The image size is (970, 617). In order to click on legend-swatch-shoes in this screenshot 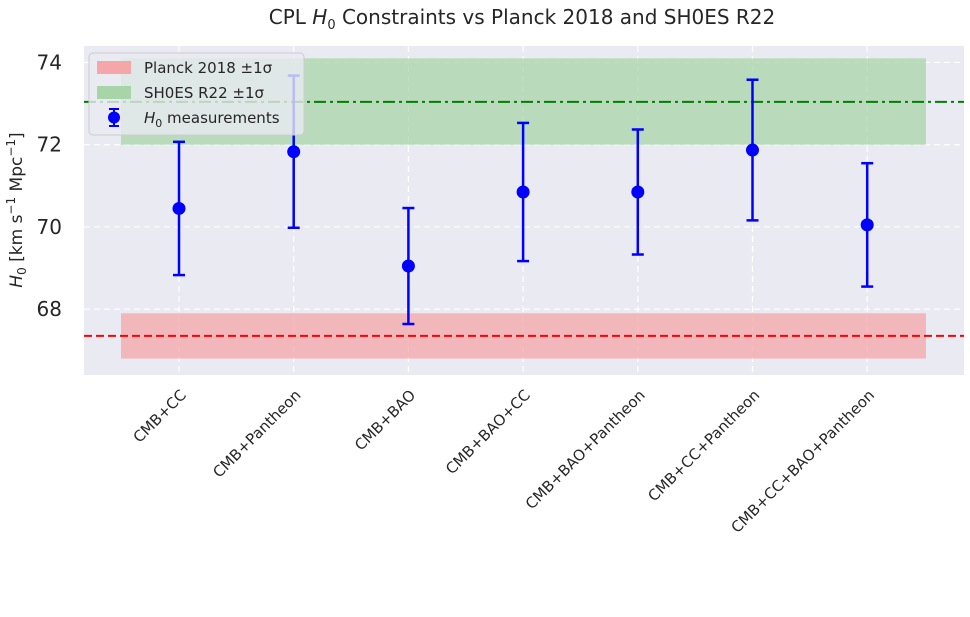, I will do `click(114, 92)`.